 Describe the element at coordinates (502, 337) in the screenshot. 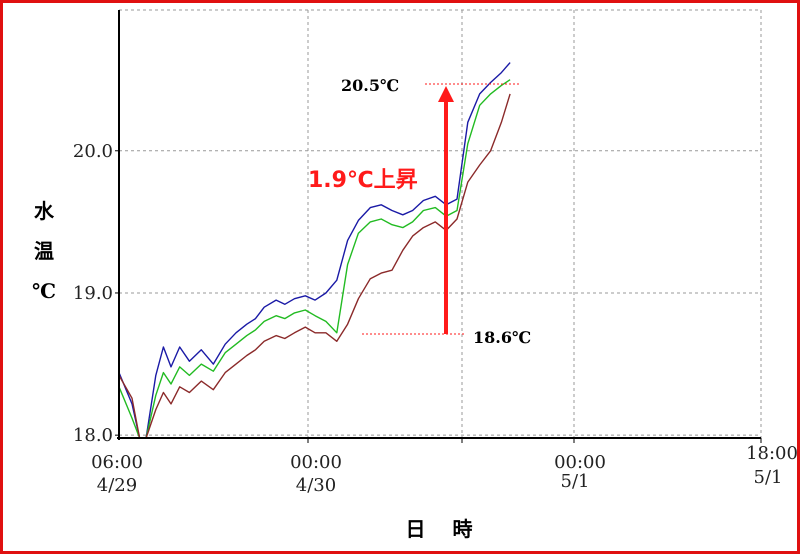

I see `bottom-value-label: 18.6℃` at that location.